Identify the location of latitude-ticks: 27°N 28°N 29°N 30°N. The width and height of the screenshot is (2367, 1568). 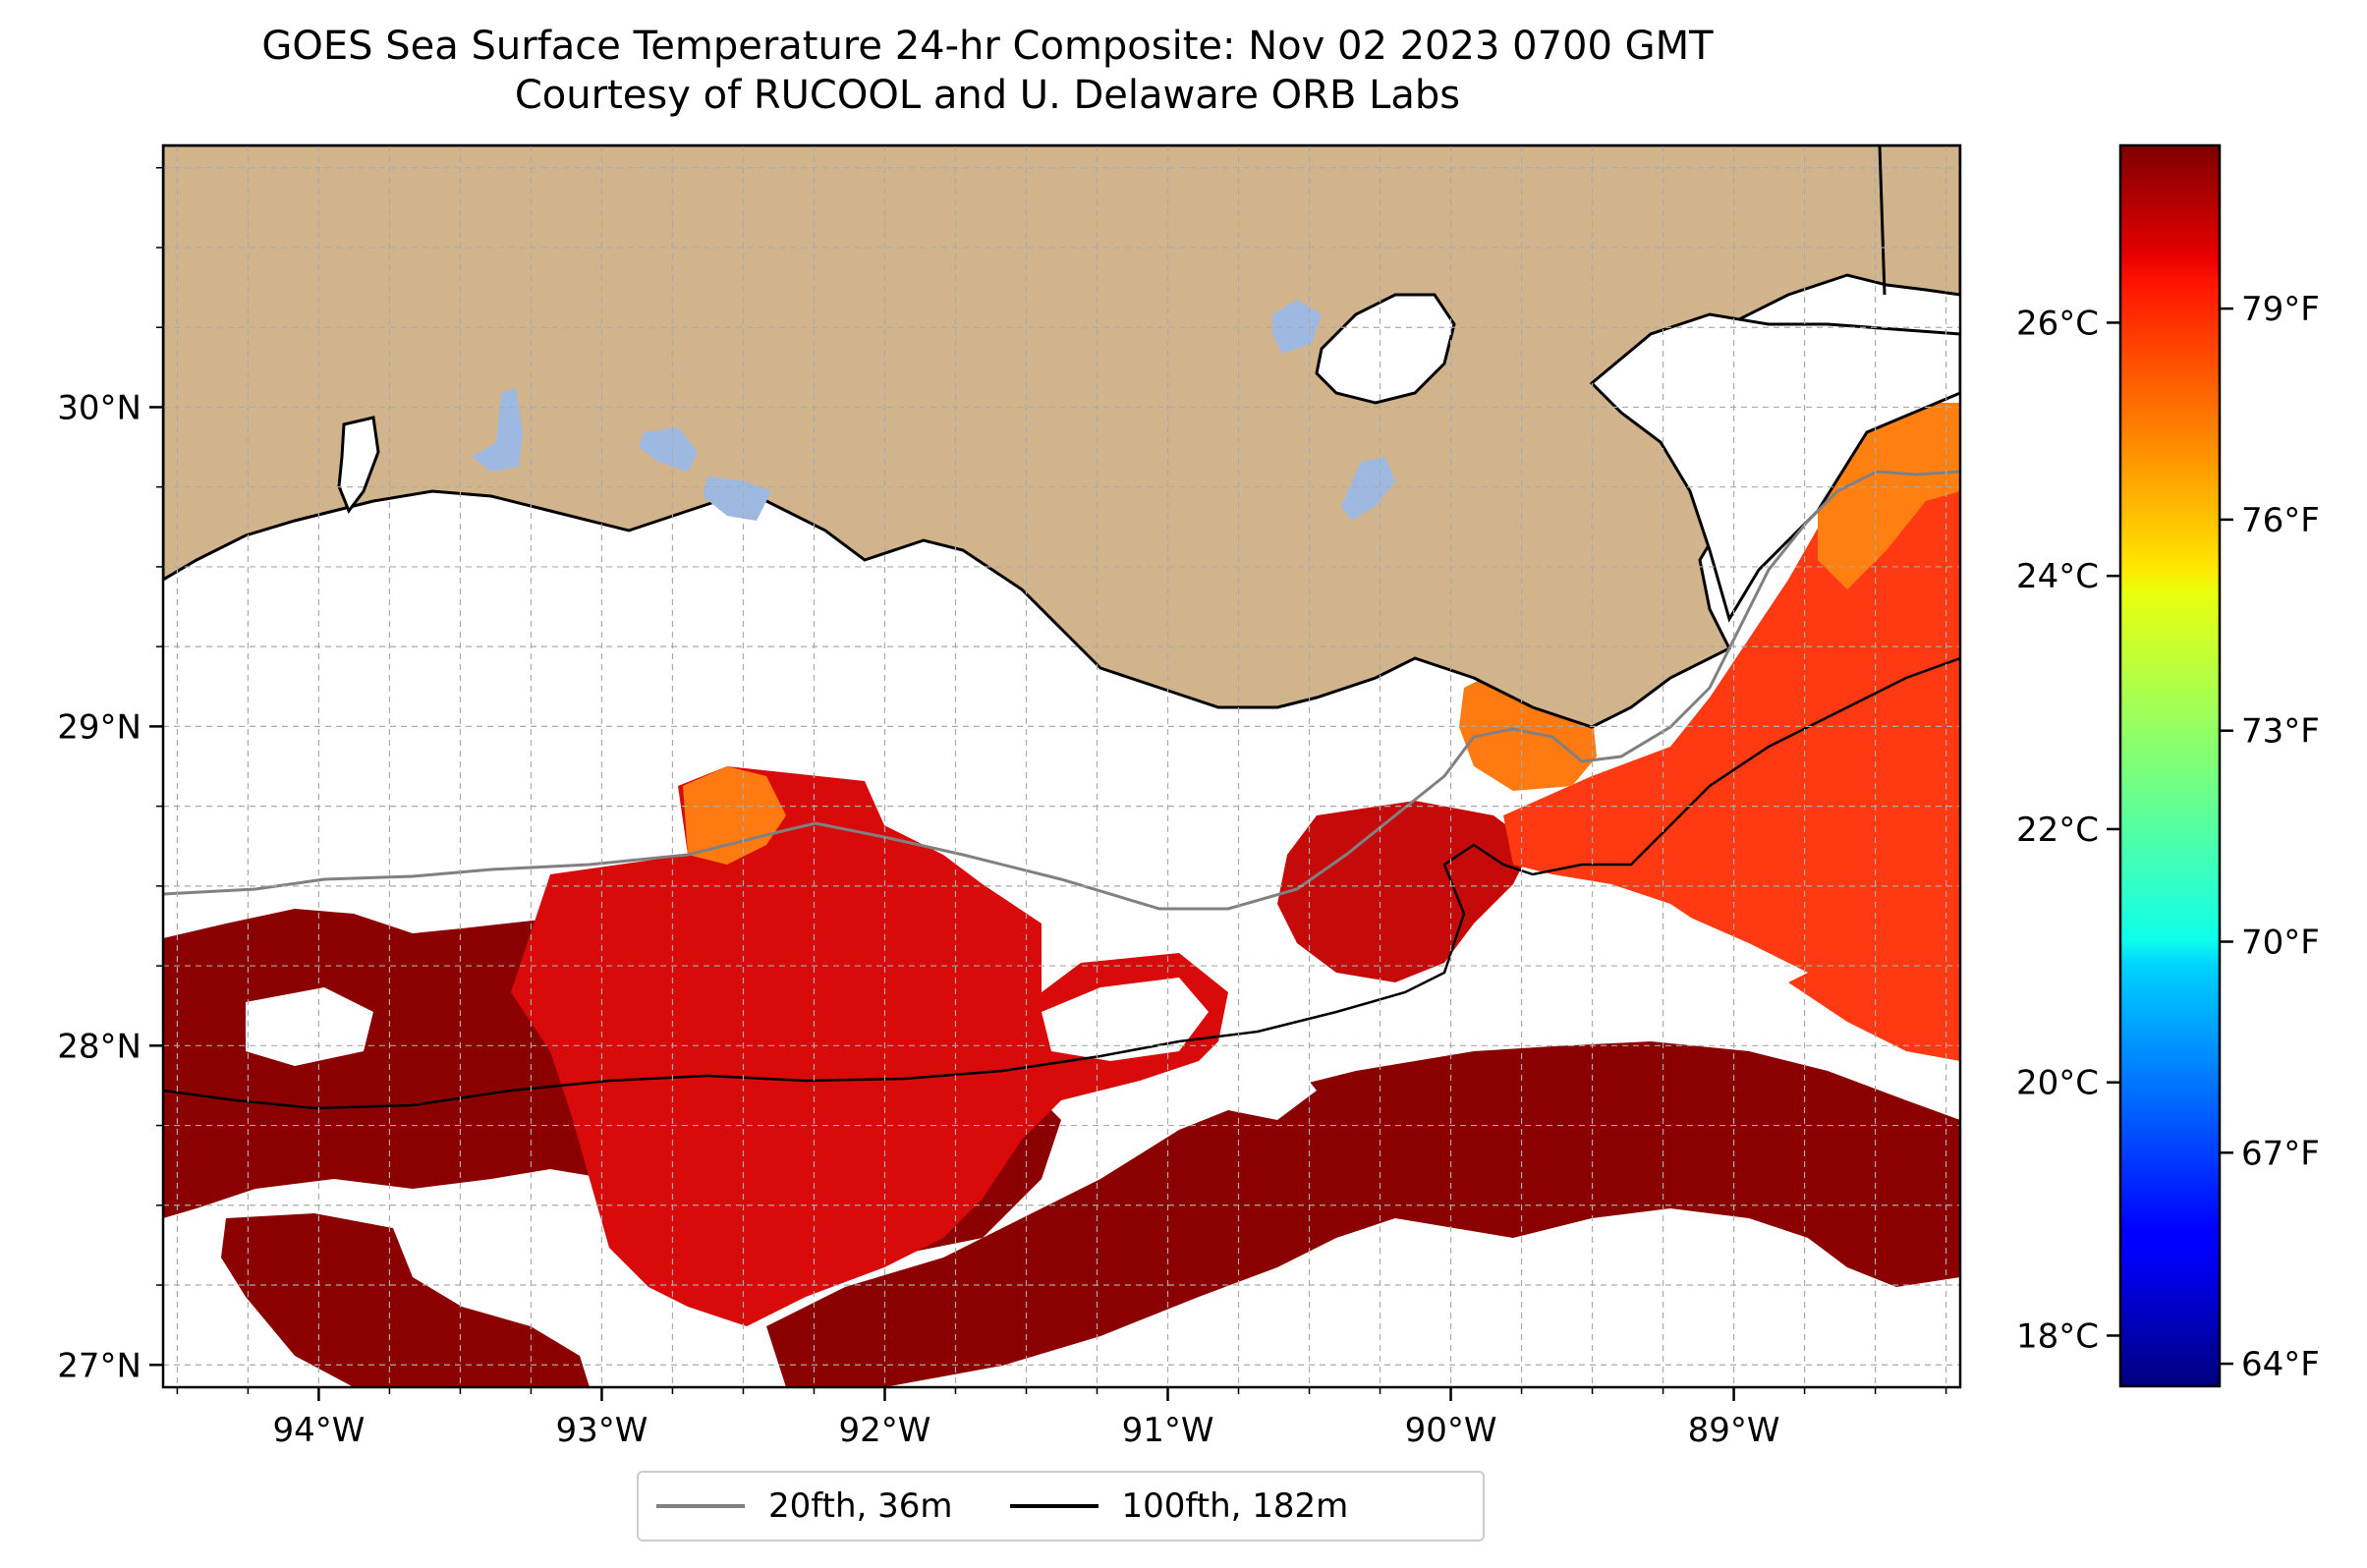
(110, 775).